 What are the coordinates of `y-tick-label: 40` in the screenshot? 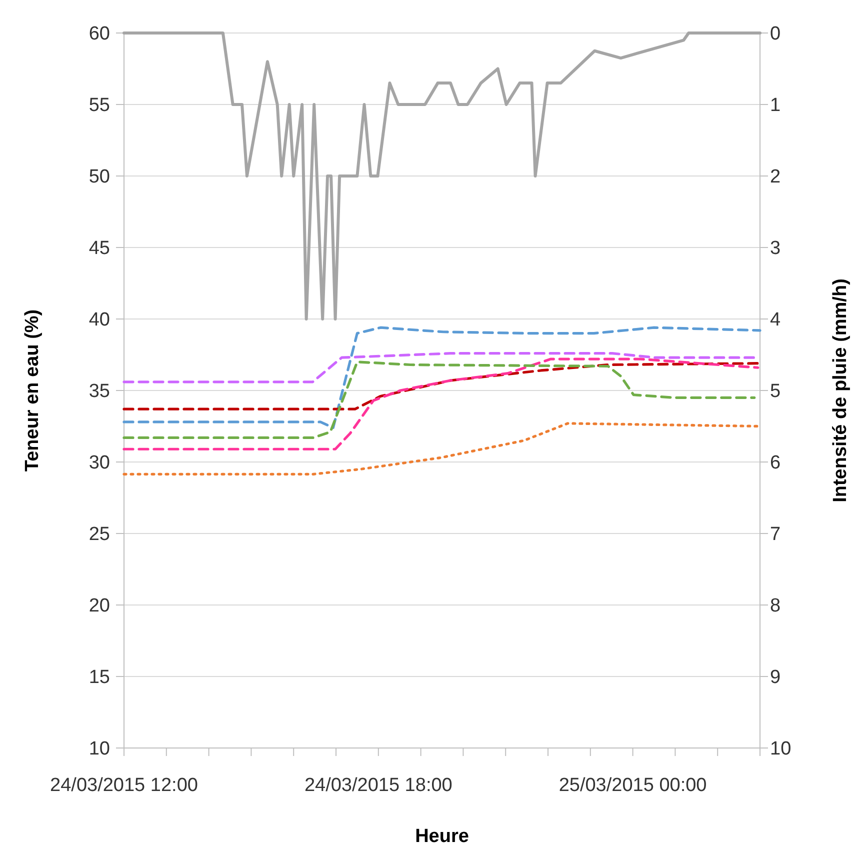 It's located at (99, 320).